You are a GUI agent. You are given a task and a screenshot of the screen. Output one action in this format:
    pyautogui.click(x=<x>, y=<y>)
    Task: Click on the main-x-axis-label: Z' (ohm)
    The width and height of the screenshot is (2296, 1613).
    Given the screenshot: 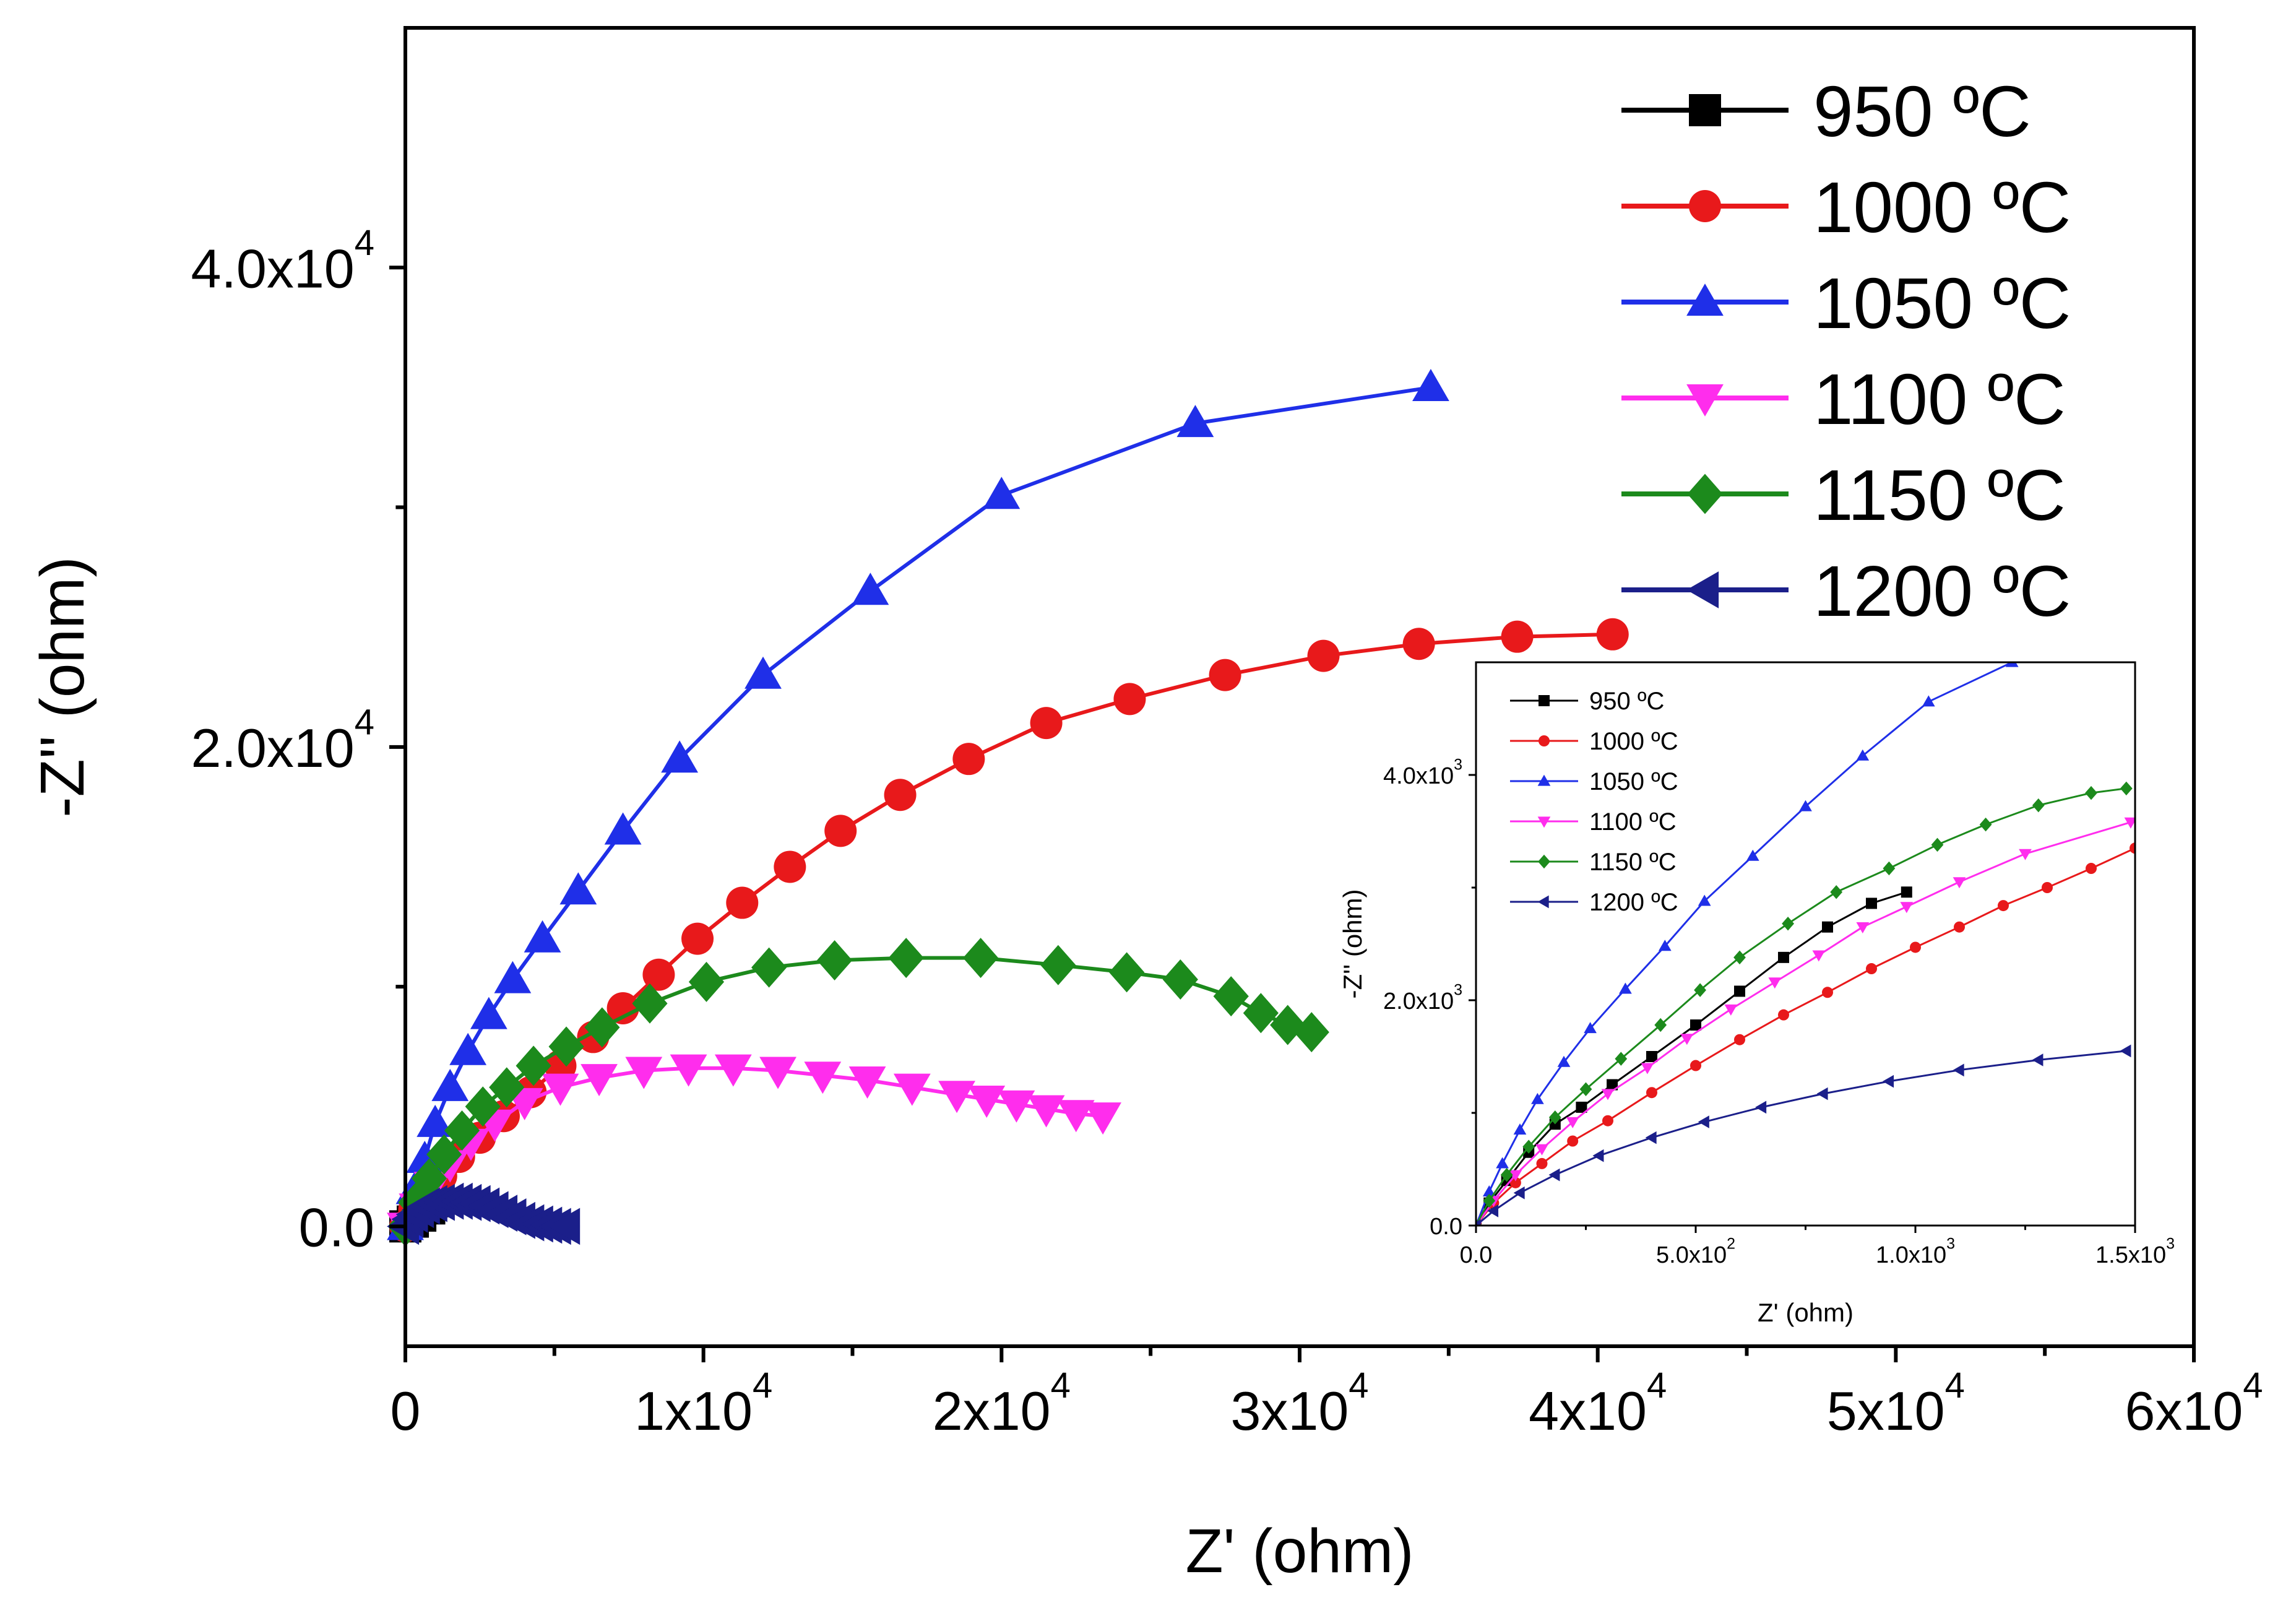 What is the action you would take?
    pyautogui.click(x=1299, y=1551)
    